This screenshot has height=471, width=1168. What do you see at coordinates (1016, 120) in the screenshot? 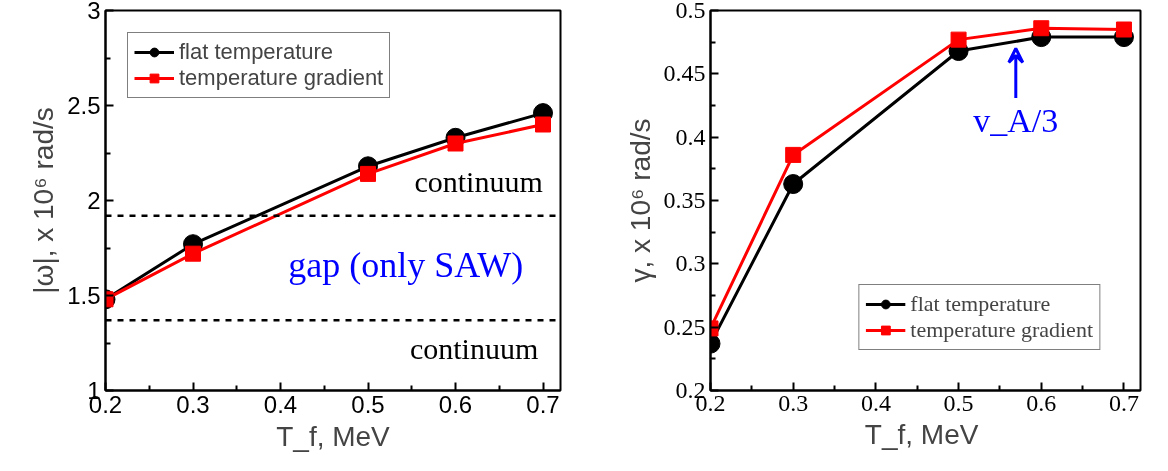
I see `annotation: v_A/3` at bounding box center [1016, 120].